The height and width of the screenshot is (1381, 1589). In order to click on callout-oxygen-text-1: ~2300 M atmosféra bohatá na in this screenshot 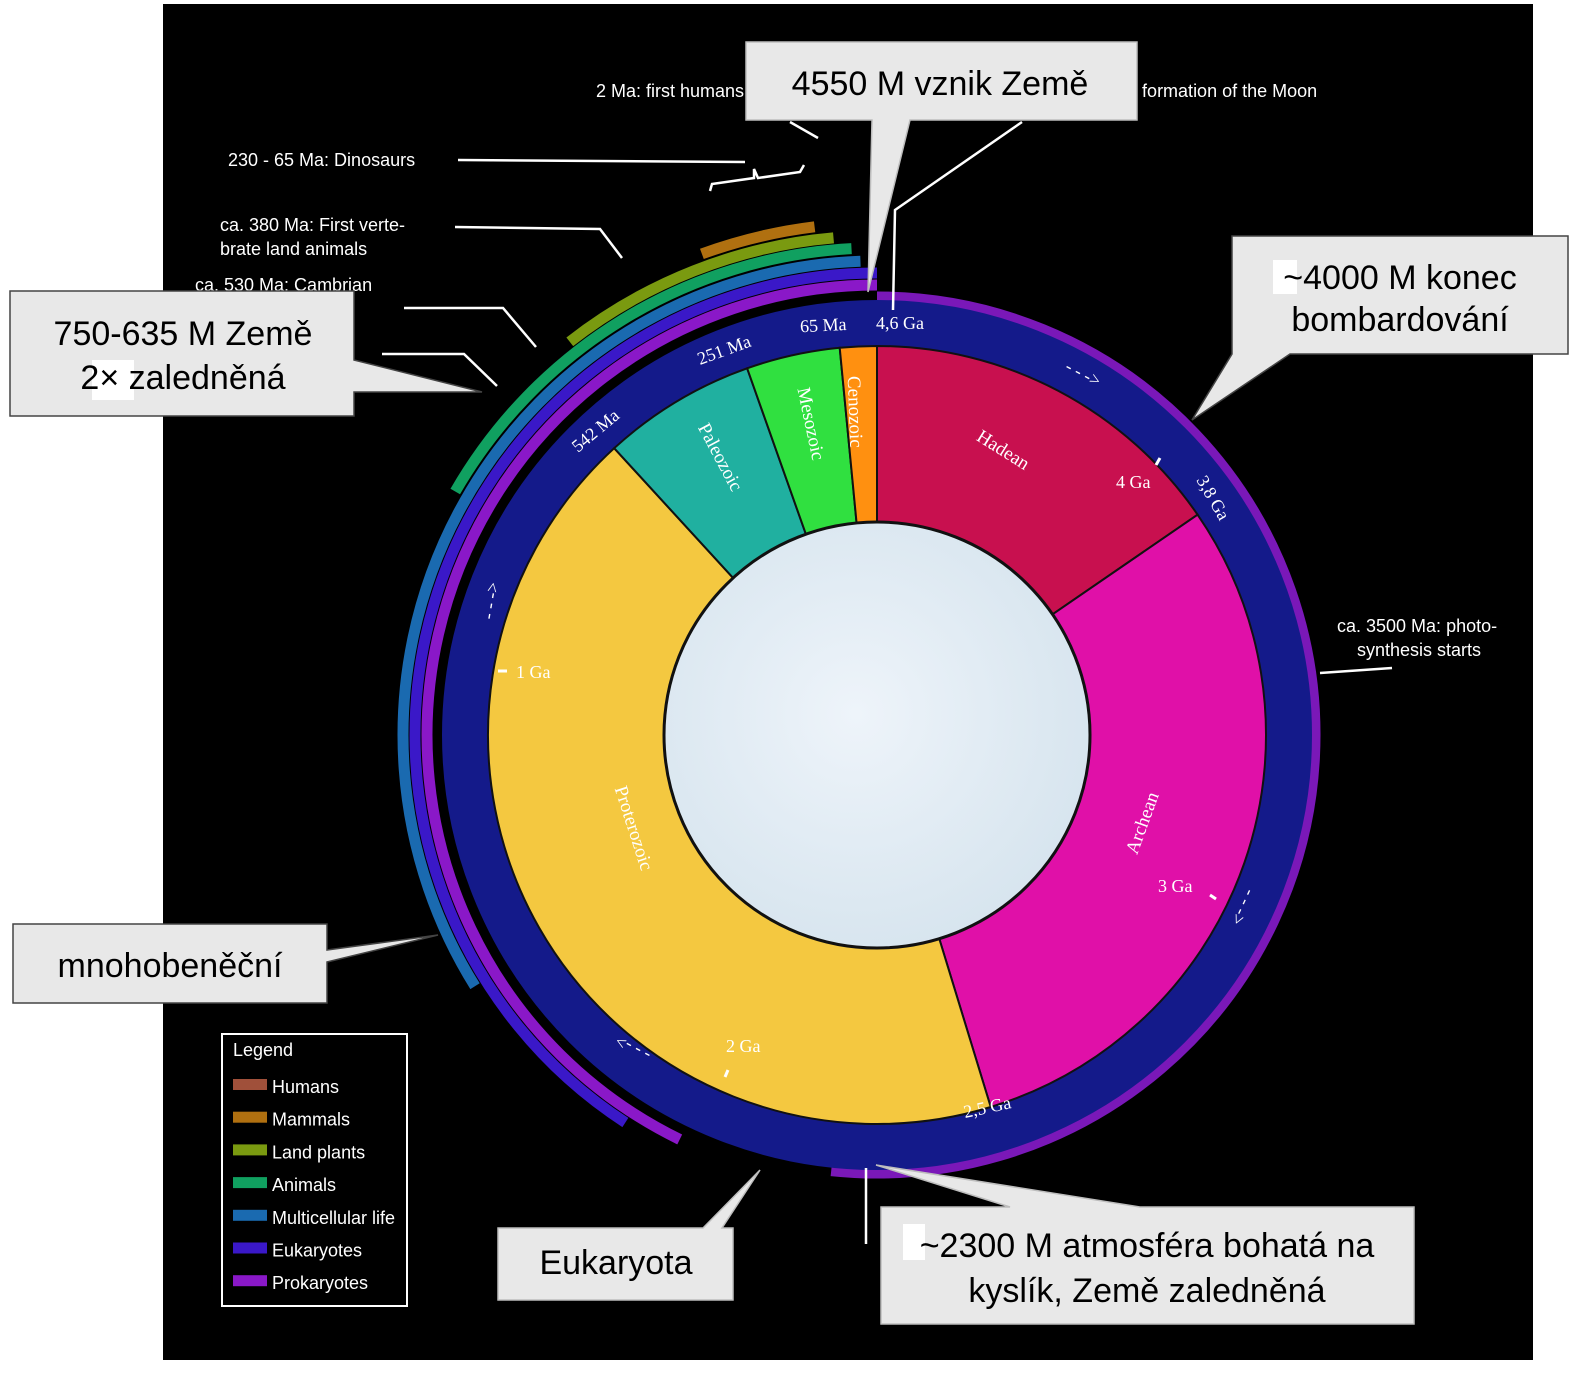, I will do `click(1147, 1246)`.